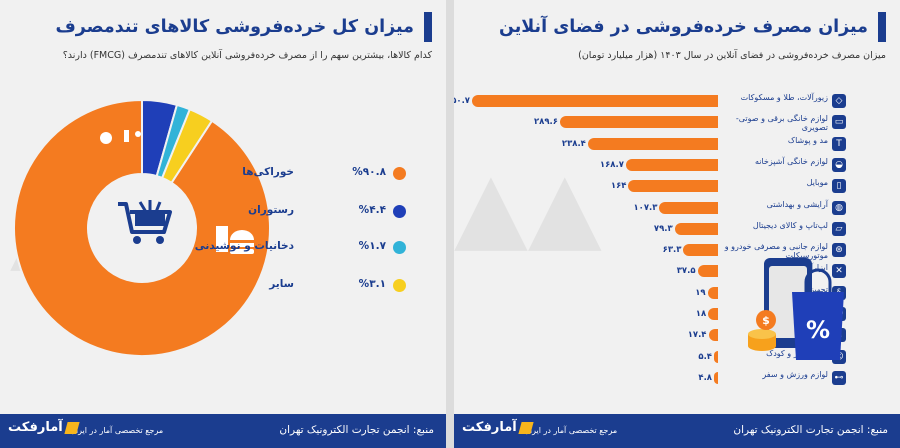 Image resolution: width=900 pixels, height=448 pixels. What do you see at coordinates (839, 122) in the screenshot?
I see `tv-icon: ▭` at bounding box center [839, 122].